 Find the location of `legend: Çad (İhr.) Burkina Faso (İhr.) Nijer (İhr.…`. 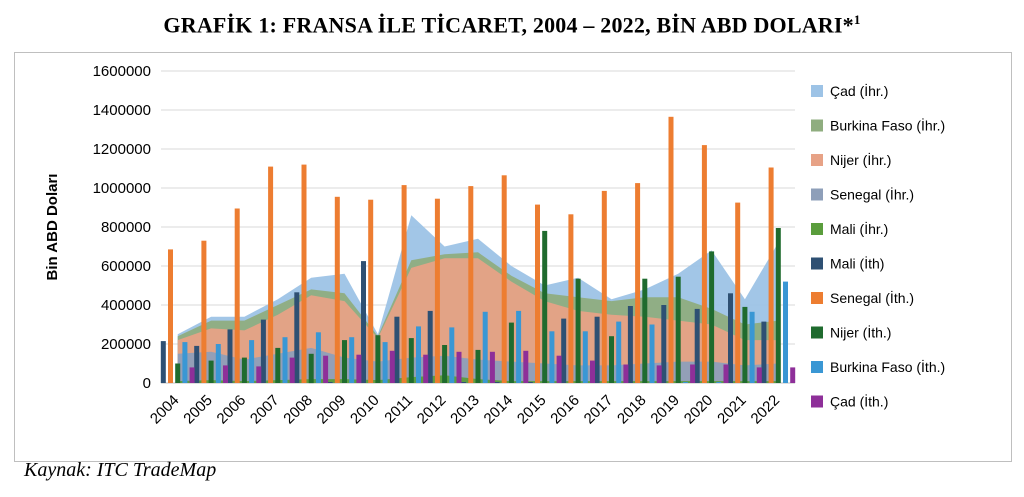

legend: Çad (İhr.) Burkina Faso (İhr.) Nijer (İhr.… is located at coordinates (878, 246).